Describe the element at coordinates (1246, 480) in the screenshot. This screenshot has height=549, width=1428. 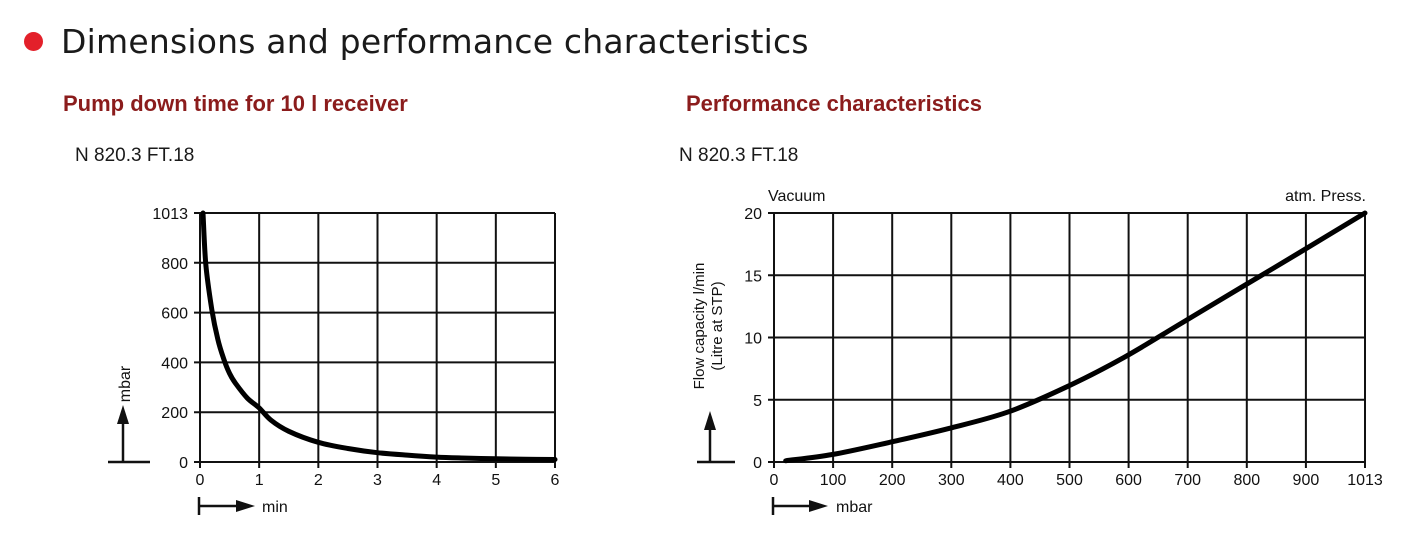
I see `x-tick-label: 800` at that location.